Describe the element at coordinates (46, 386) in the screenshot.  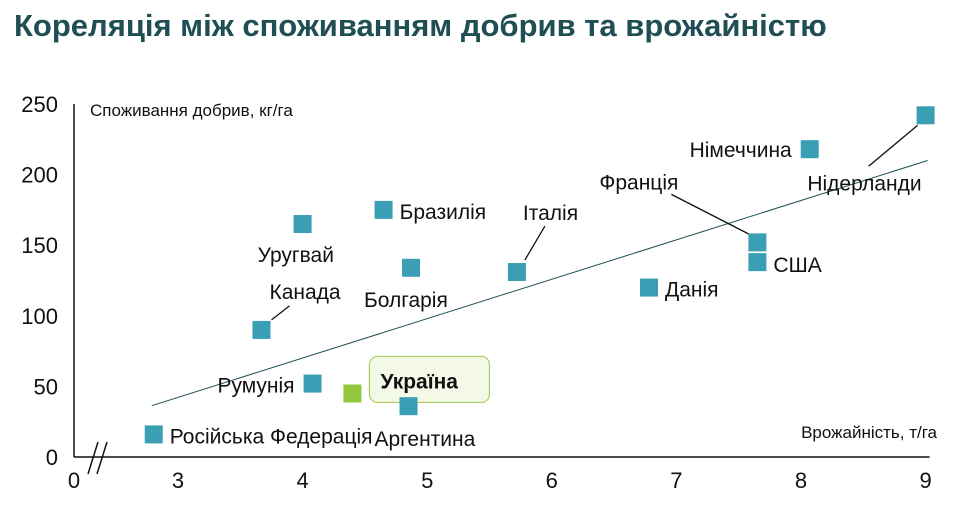
I see `y-tick-label: 50` at that location.